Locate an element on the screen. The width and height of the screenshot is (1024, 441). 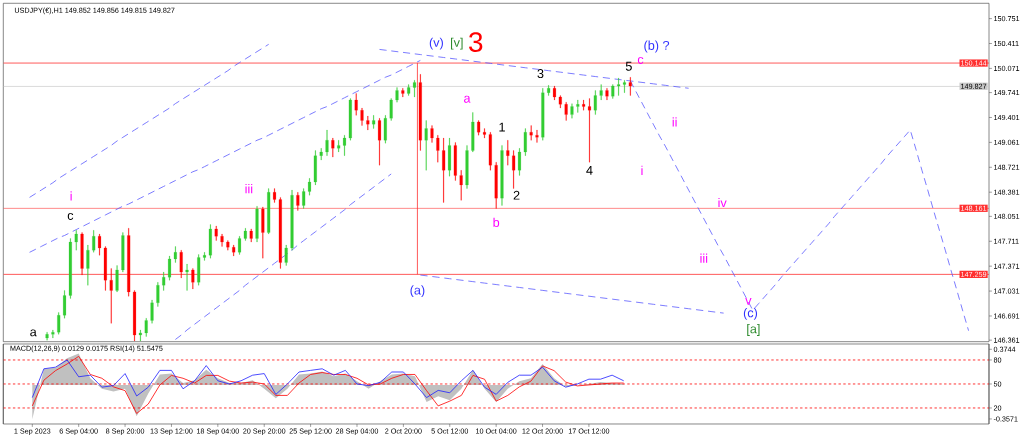
annotation: v is located at coordinates (748, 301).